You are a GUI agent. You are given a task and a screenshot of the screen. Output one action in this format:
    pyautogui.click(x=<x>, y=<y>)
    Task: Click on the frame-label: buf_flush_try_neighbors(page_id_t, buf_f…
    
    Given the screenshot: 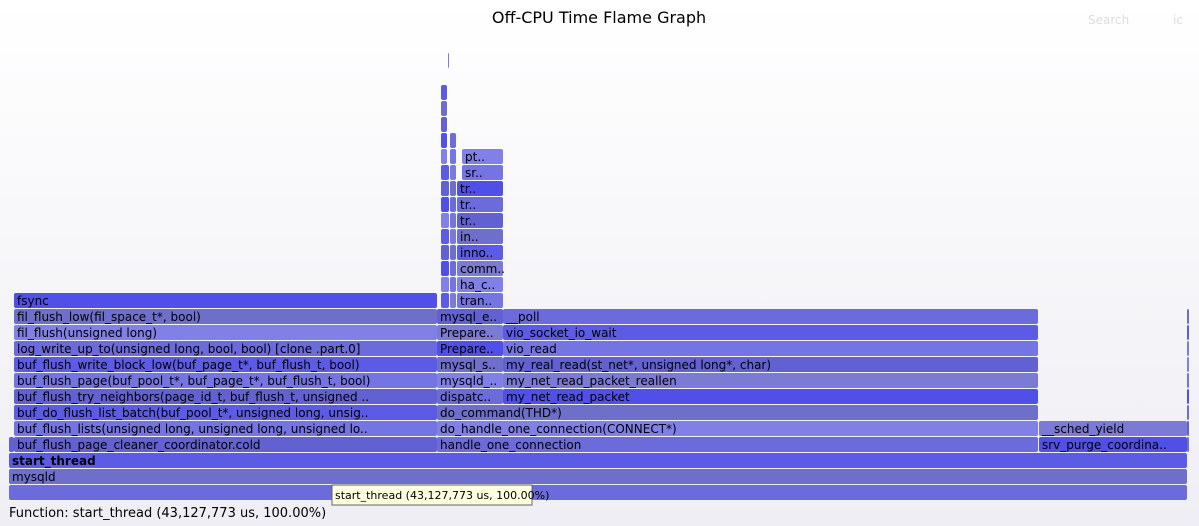 What is the action you would take?
    pyautogui.click(x=193, y=397)
    